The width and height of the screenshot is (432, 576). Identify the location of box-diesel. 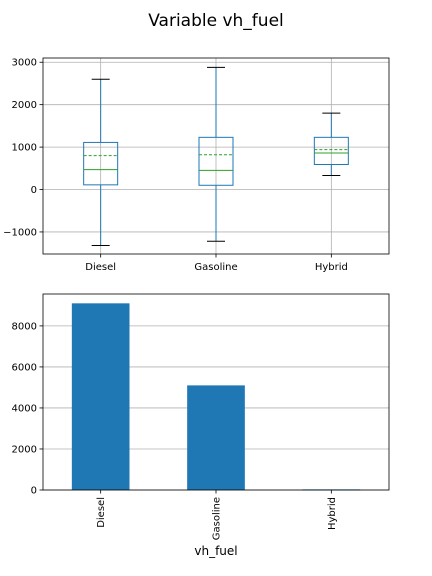
(101, 162).